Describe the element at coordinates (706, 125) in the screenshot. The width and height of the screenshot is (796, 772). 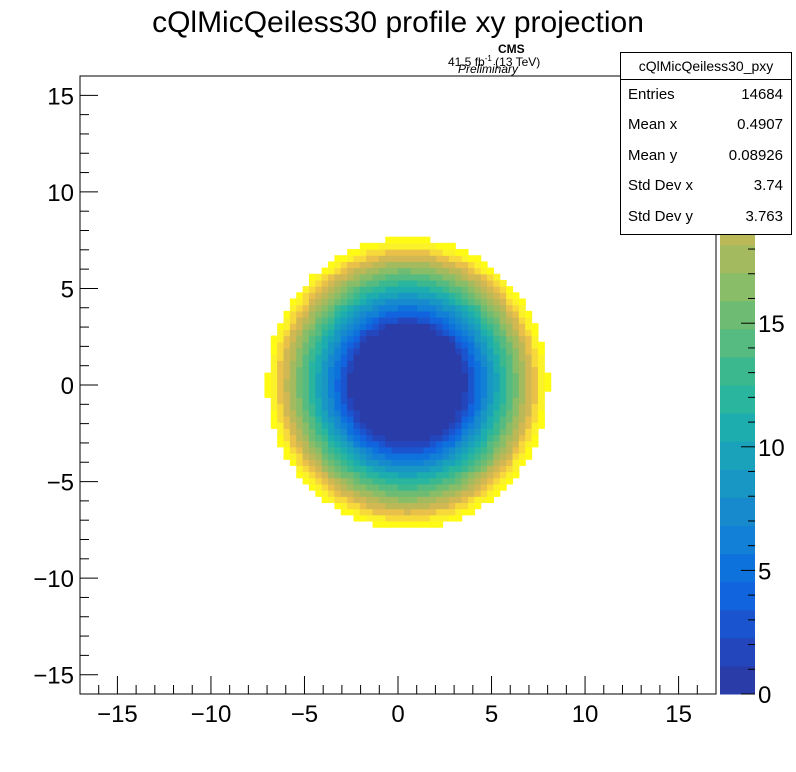
I see `stats-row-mean-x: Mean x 0.4907` at that location.